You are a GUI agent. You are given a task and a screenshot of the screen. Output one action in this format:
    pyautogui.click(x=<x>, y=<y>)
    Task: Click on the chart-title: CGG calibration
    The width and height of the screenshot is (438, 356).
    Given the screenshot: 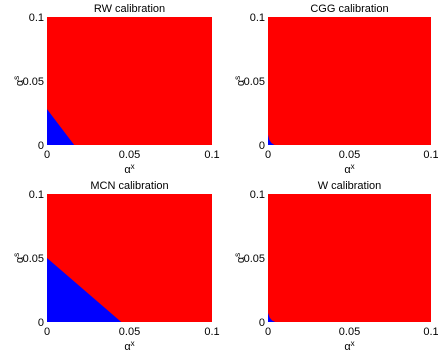 What is the action you would take?
    pyautogui.click(x=349, y=9)
    